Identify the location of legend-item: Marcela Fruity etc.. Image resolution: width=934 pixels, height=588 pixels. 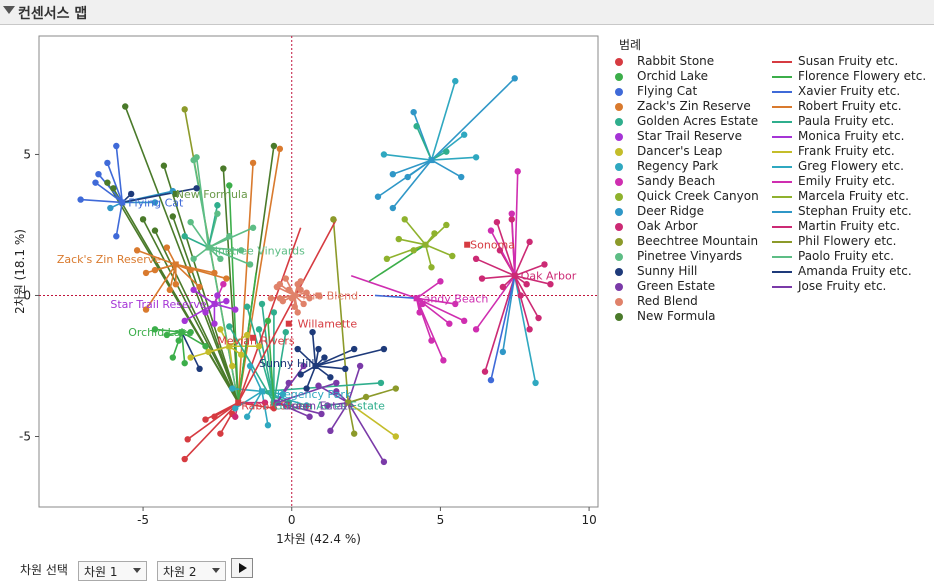
(849, 196).